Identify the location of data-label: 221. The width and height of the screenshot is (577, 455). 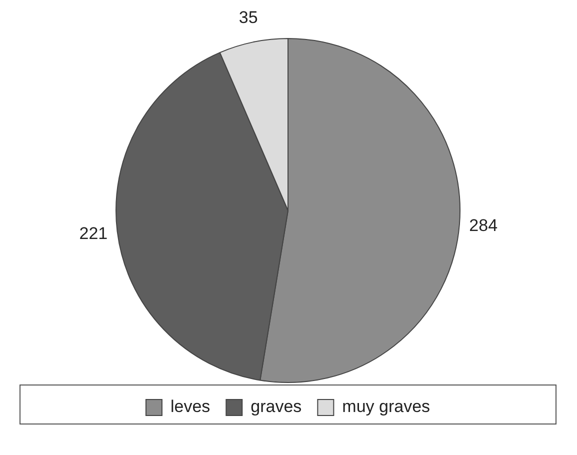
(93, 234).